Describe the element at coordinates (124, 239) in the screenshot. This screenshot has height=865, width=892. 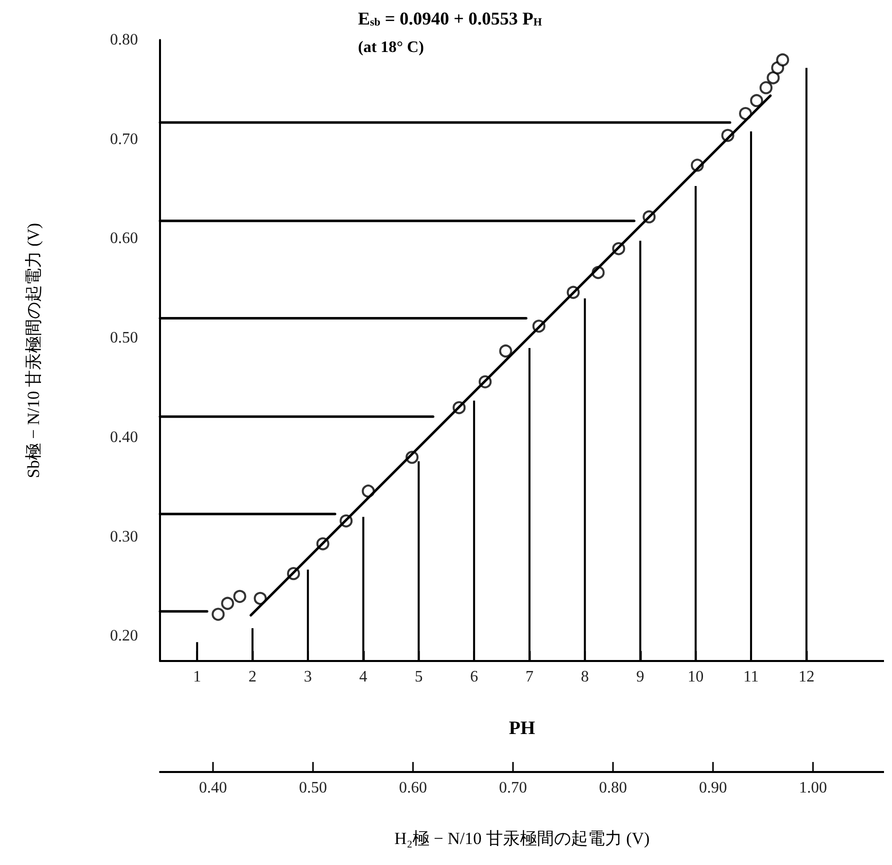
I see `y-tick-label: 0.60` at that location.